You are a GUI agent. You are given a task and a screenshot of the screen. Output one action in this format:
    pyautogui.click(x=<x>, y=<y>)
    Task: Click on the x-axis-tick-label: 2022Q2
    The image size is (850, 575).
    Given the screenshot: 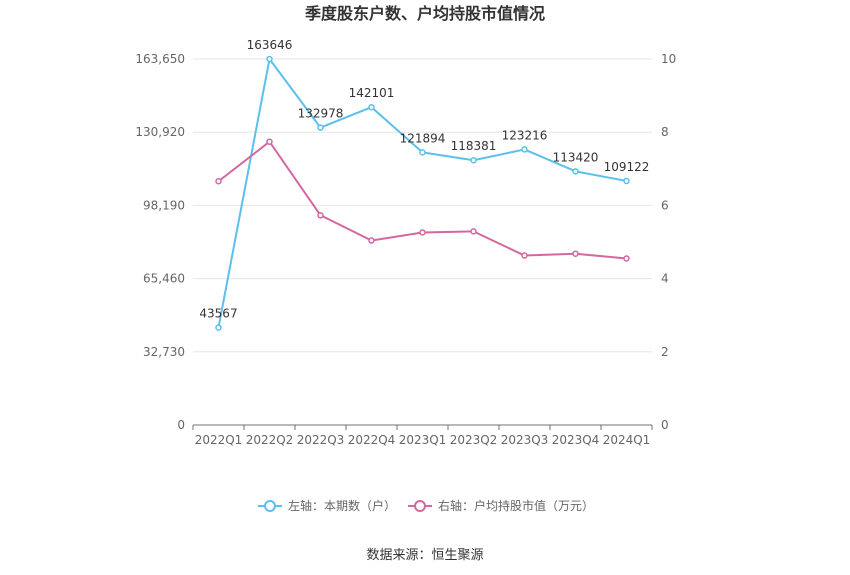 What is the action you would take?
    pyautogui.click(x=270, y=440)
    